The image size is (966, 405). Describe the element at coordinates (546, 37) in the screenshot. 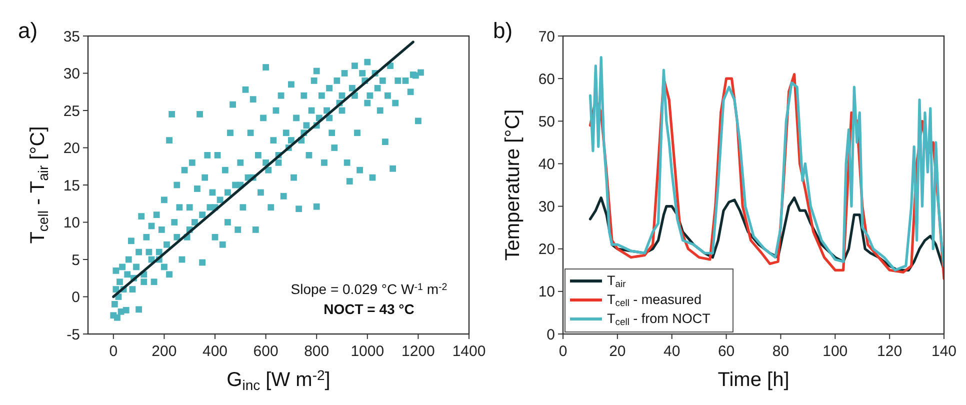

I see `y-tick-label: 70` at that location.